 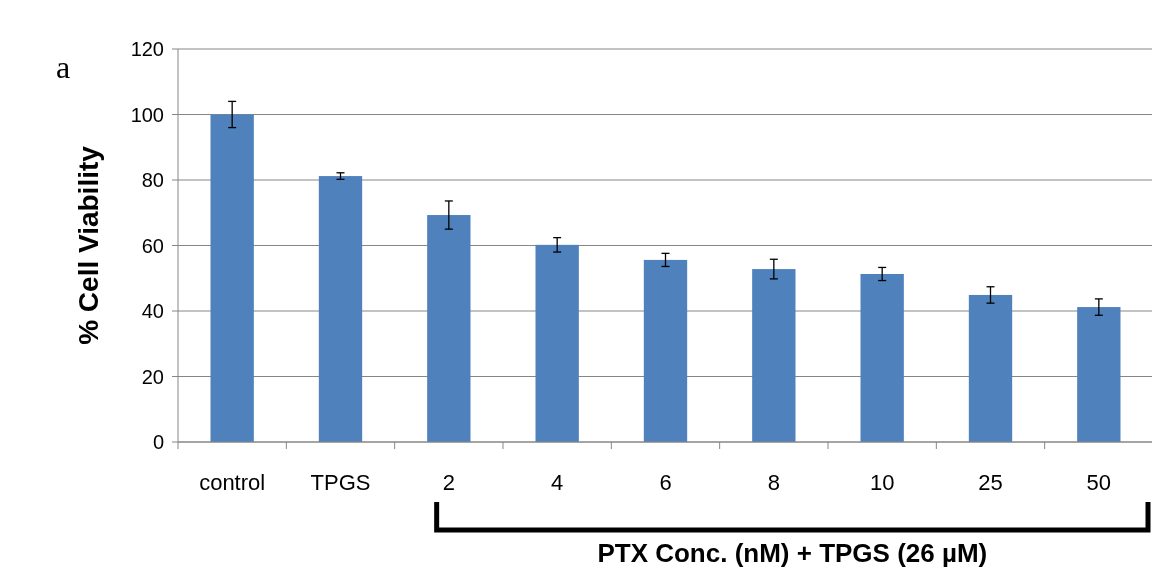 I want to click on x-tick-label: 25, so click(x=990, y=482).